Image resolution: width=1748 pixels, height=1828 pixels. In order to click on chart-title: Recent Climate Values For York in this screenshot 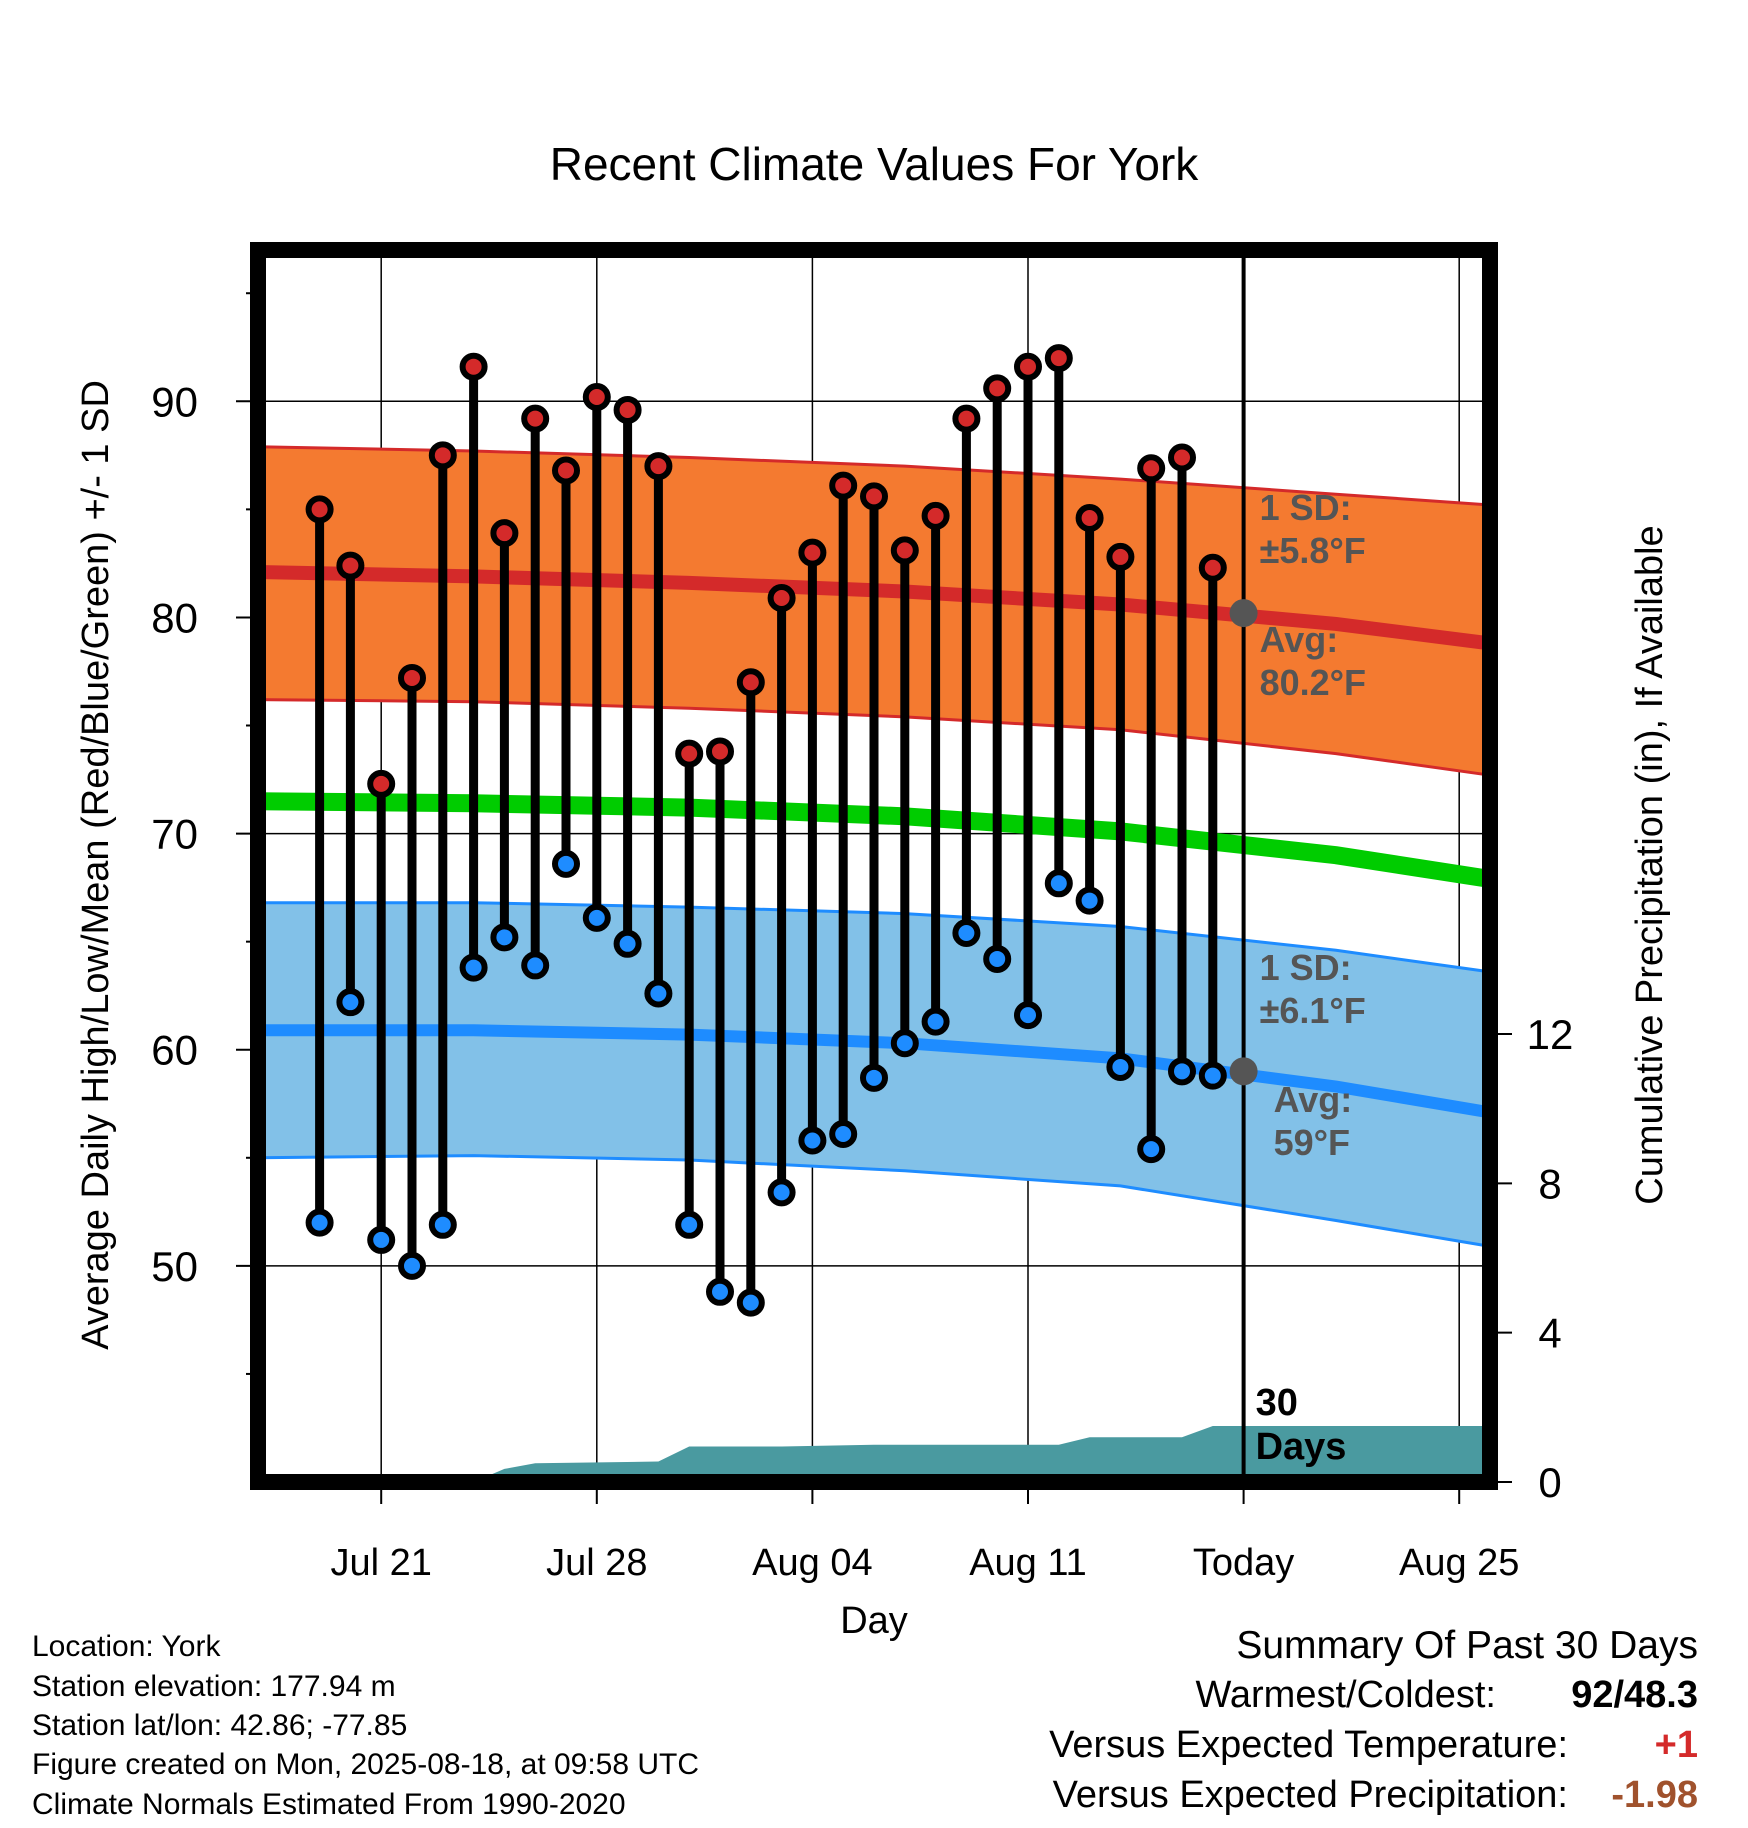, I will do `click(875, 164)`.